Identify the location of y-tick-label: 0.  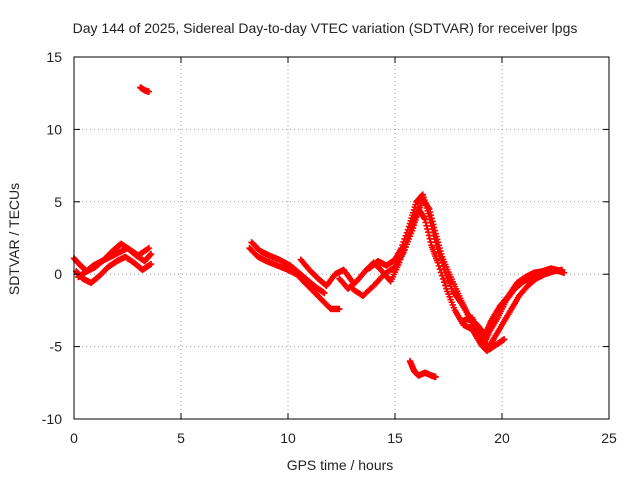
(58, 274).